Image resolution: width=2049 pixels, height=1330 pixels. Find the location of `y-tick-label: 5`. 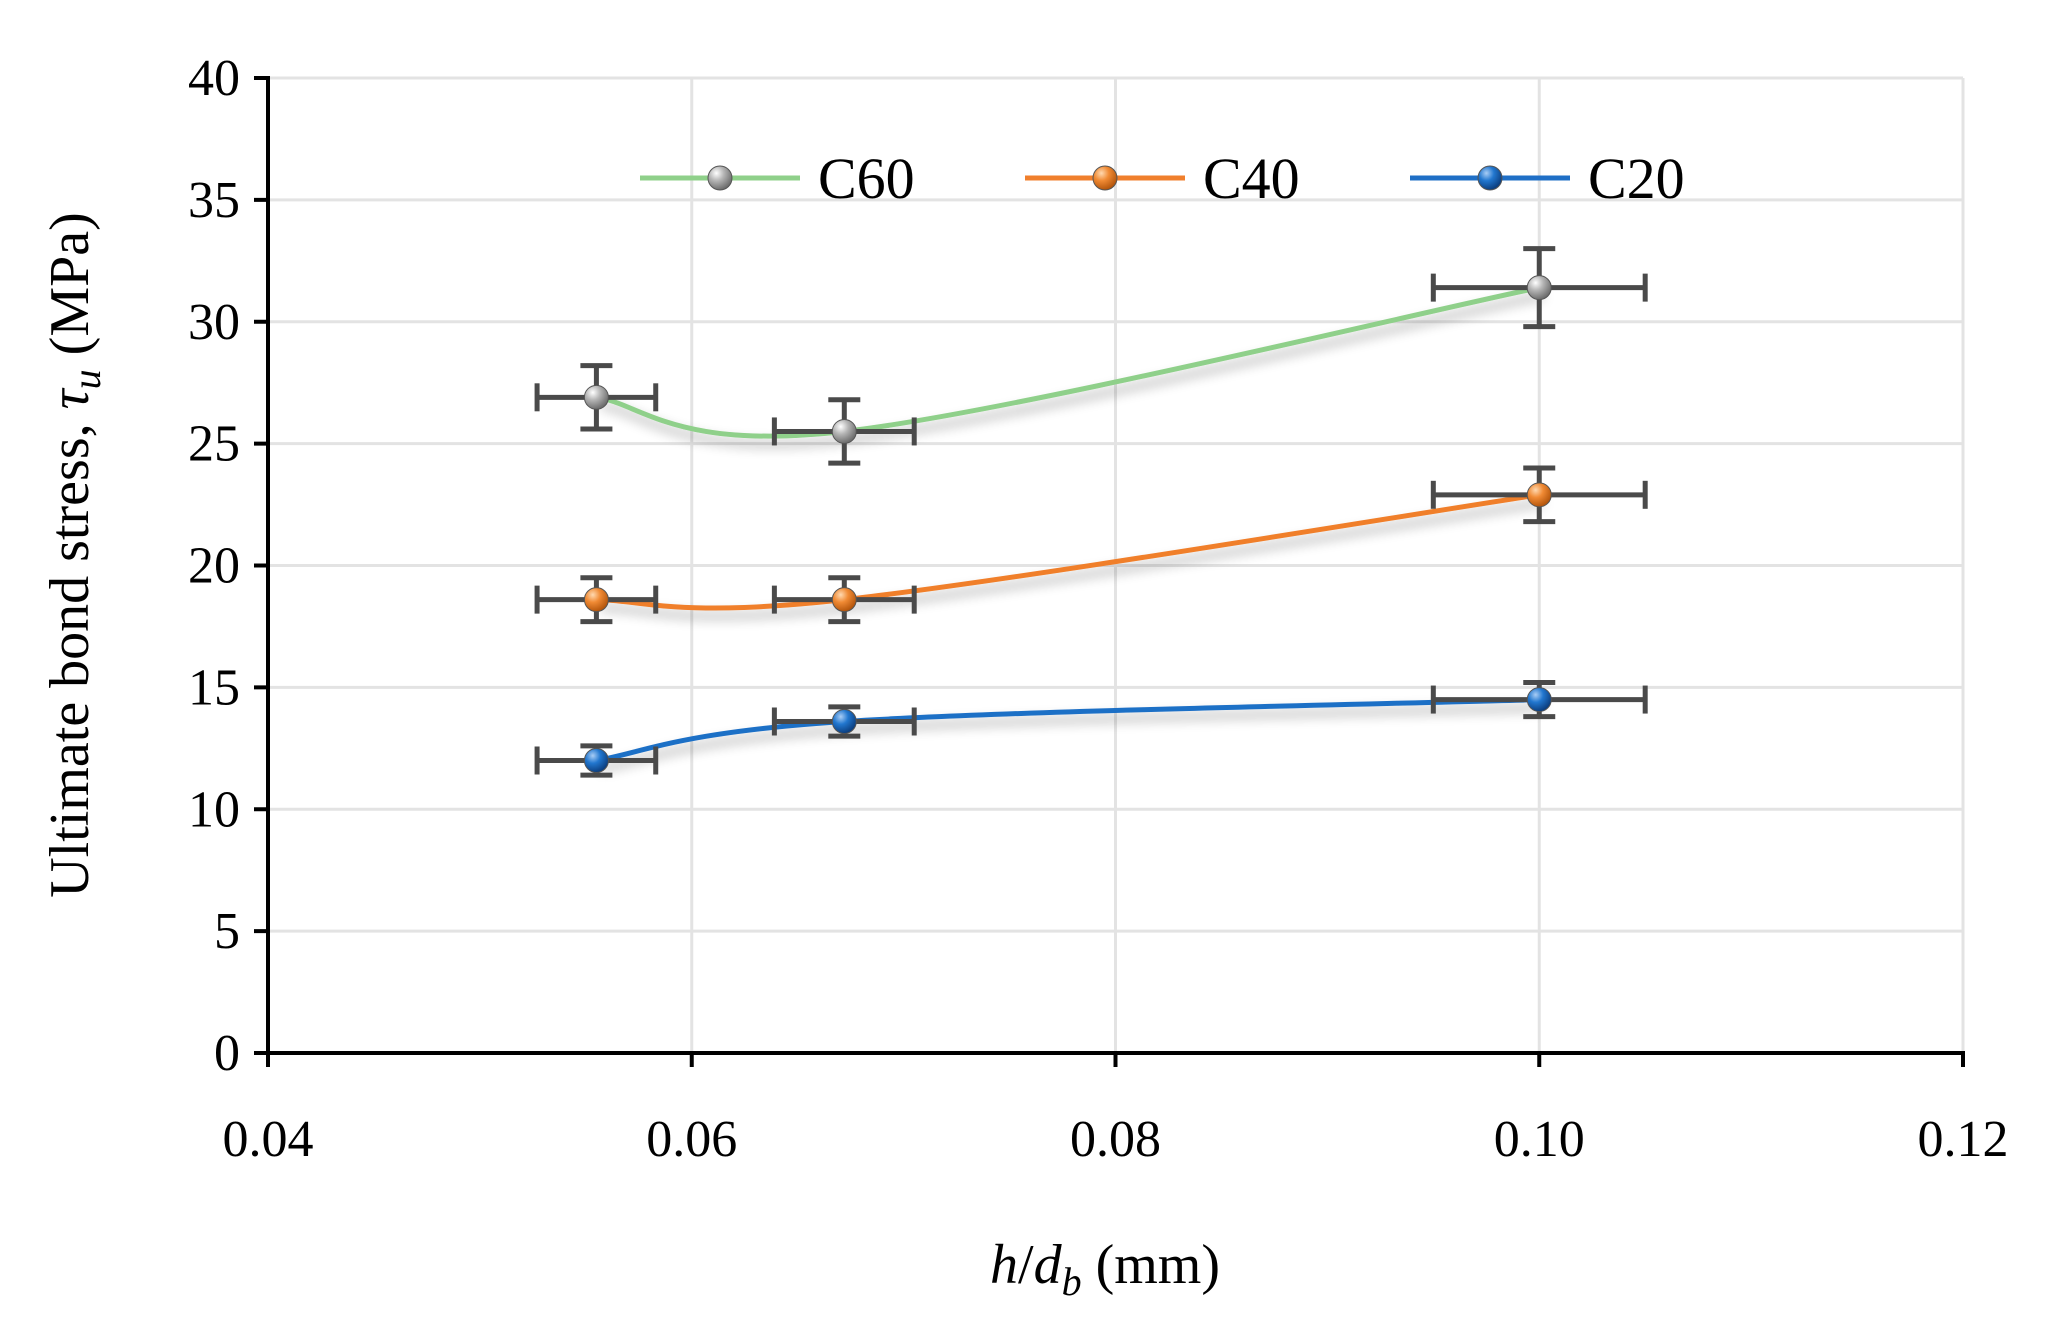

y-tick-label: 5 is located at coordinates (227, 931).